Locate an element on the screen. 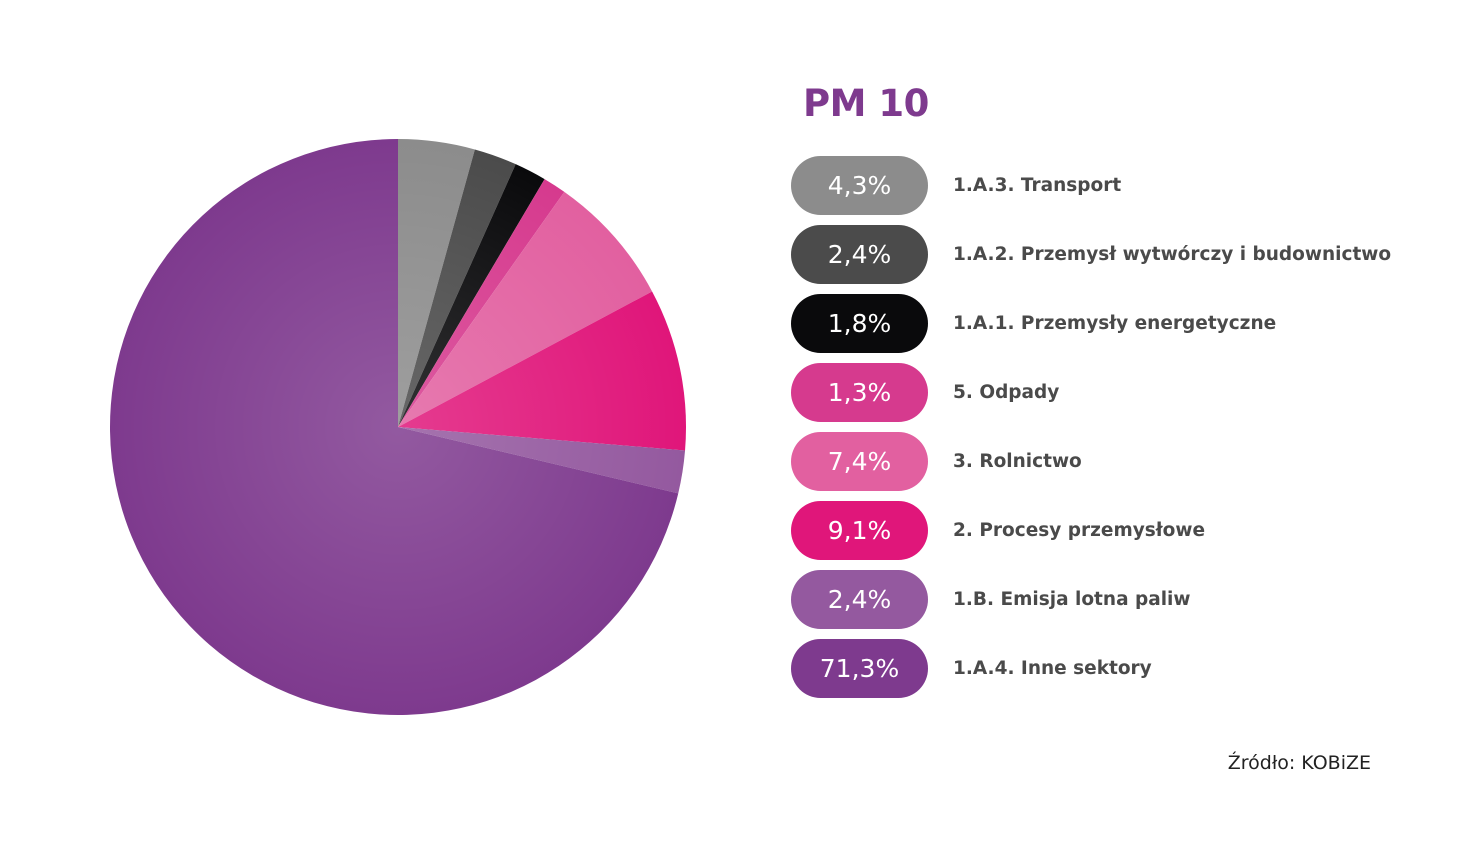 Image resolution: width=1473 pixels, height=852 pixels. legend-label: 1.A.3. Transport is located at coordinates (1037, 185).